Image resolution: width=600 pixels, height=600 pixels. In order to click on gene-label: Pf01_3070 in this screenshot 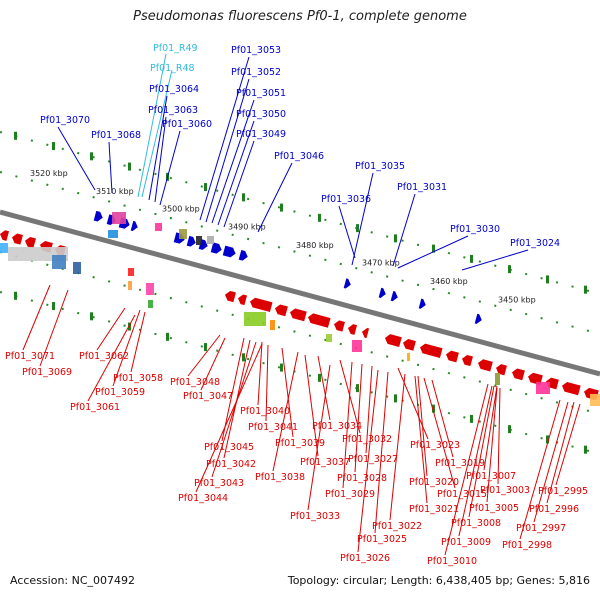, I will do `click(65, 120)`.